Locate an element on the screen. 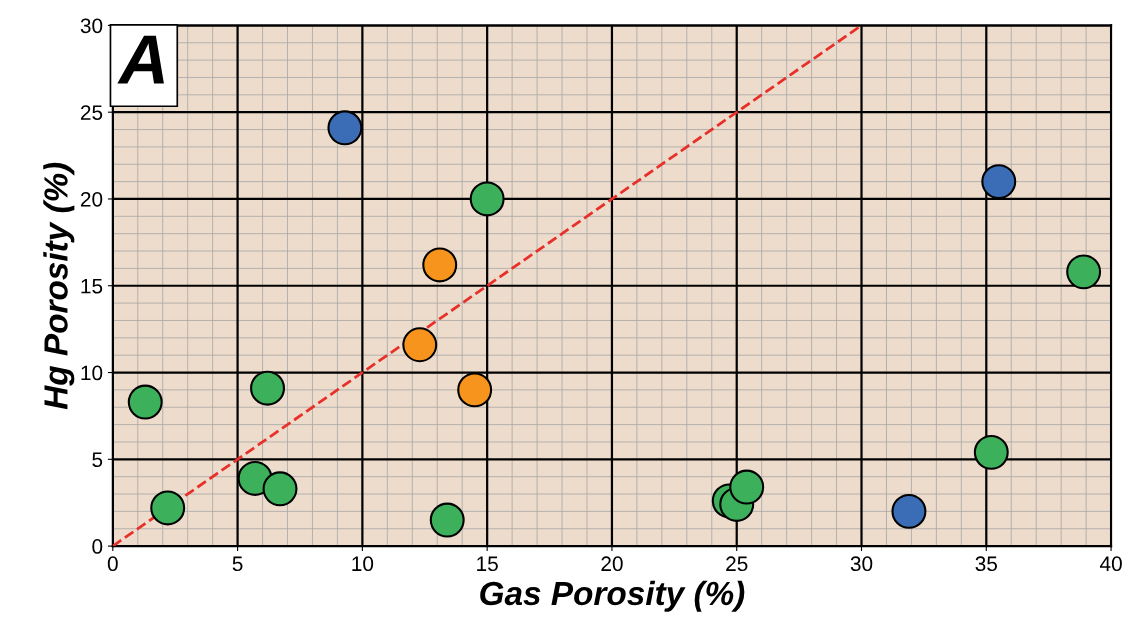  x-tick-label: 10 is located at coordinates (363, 564).